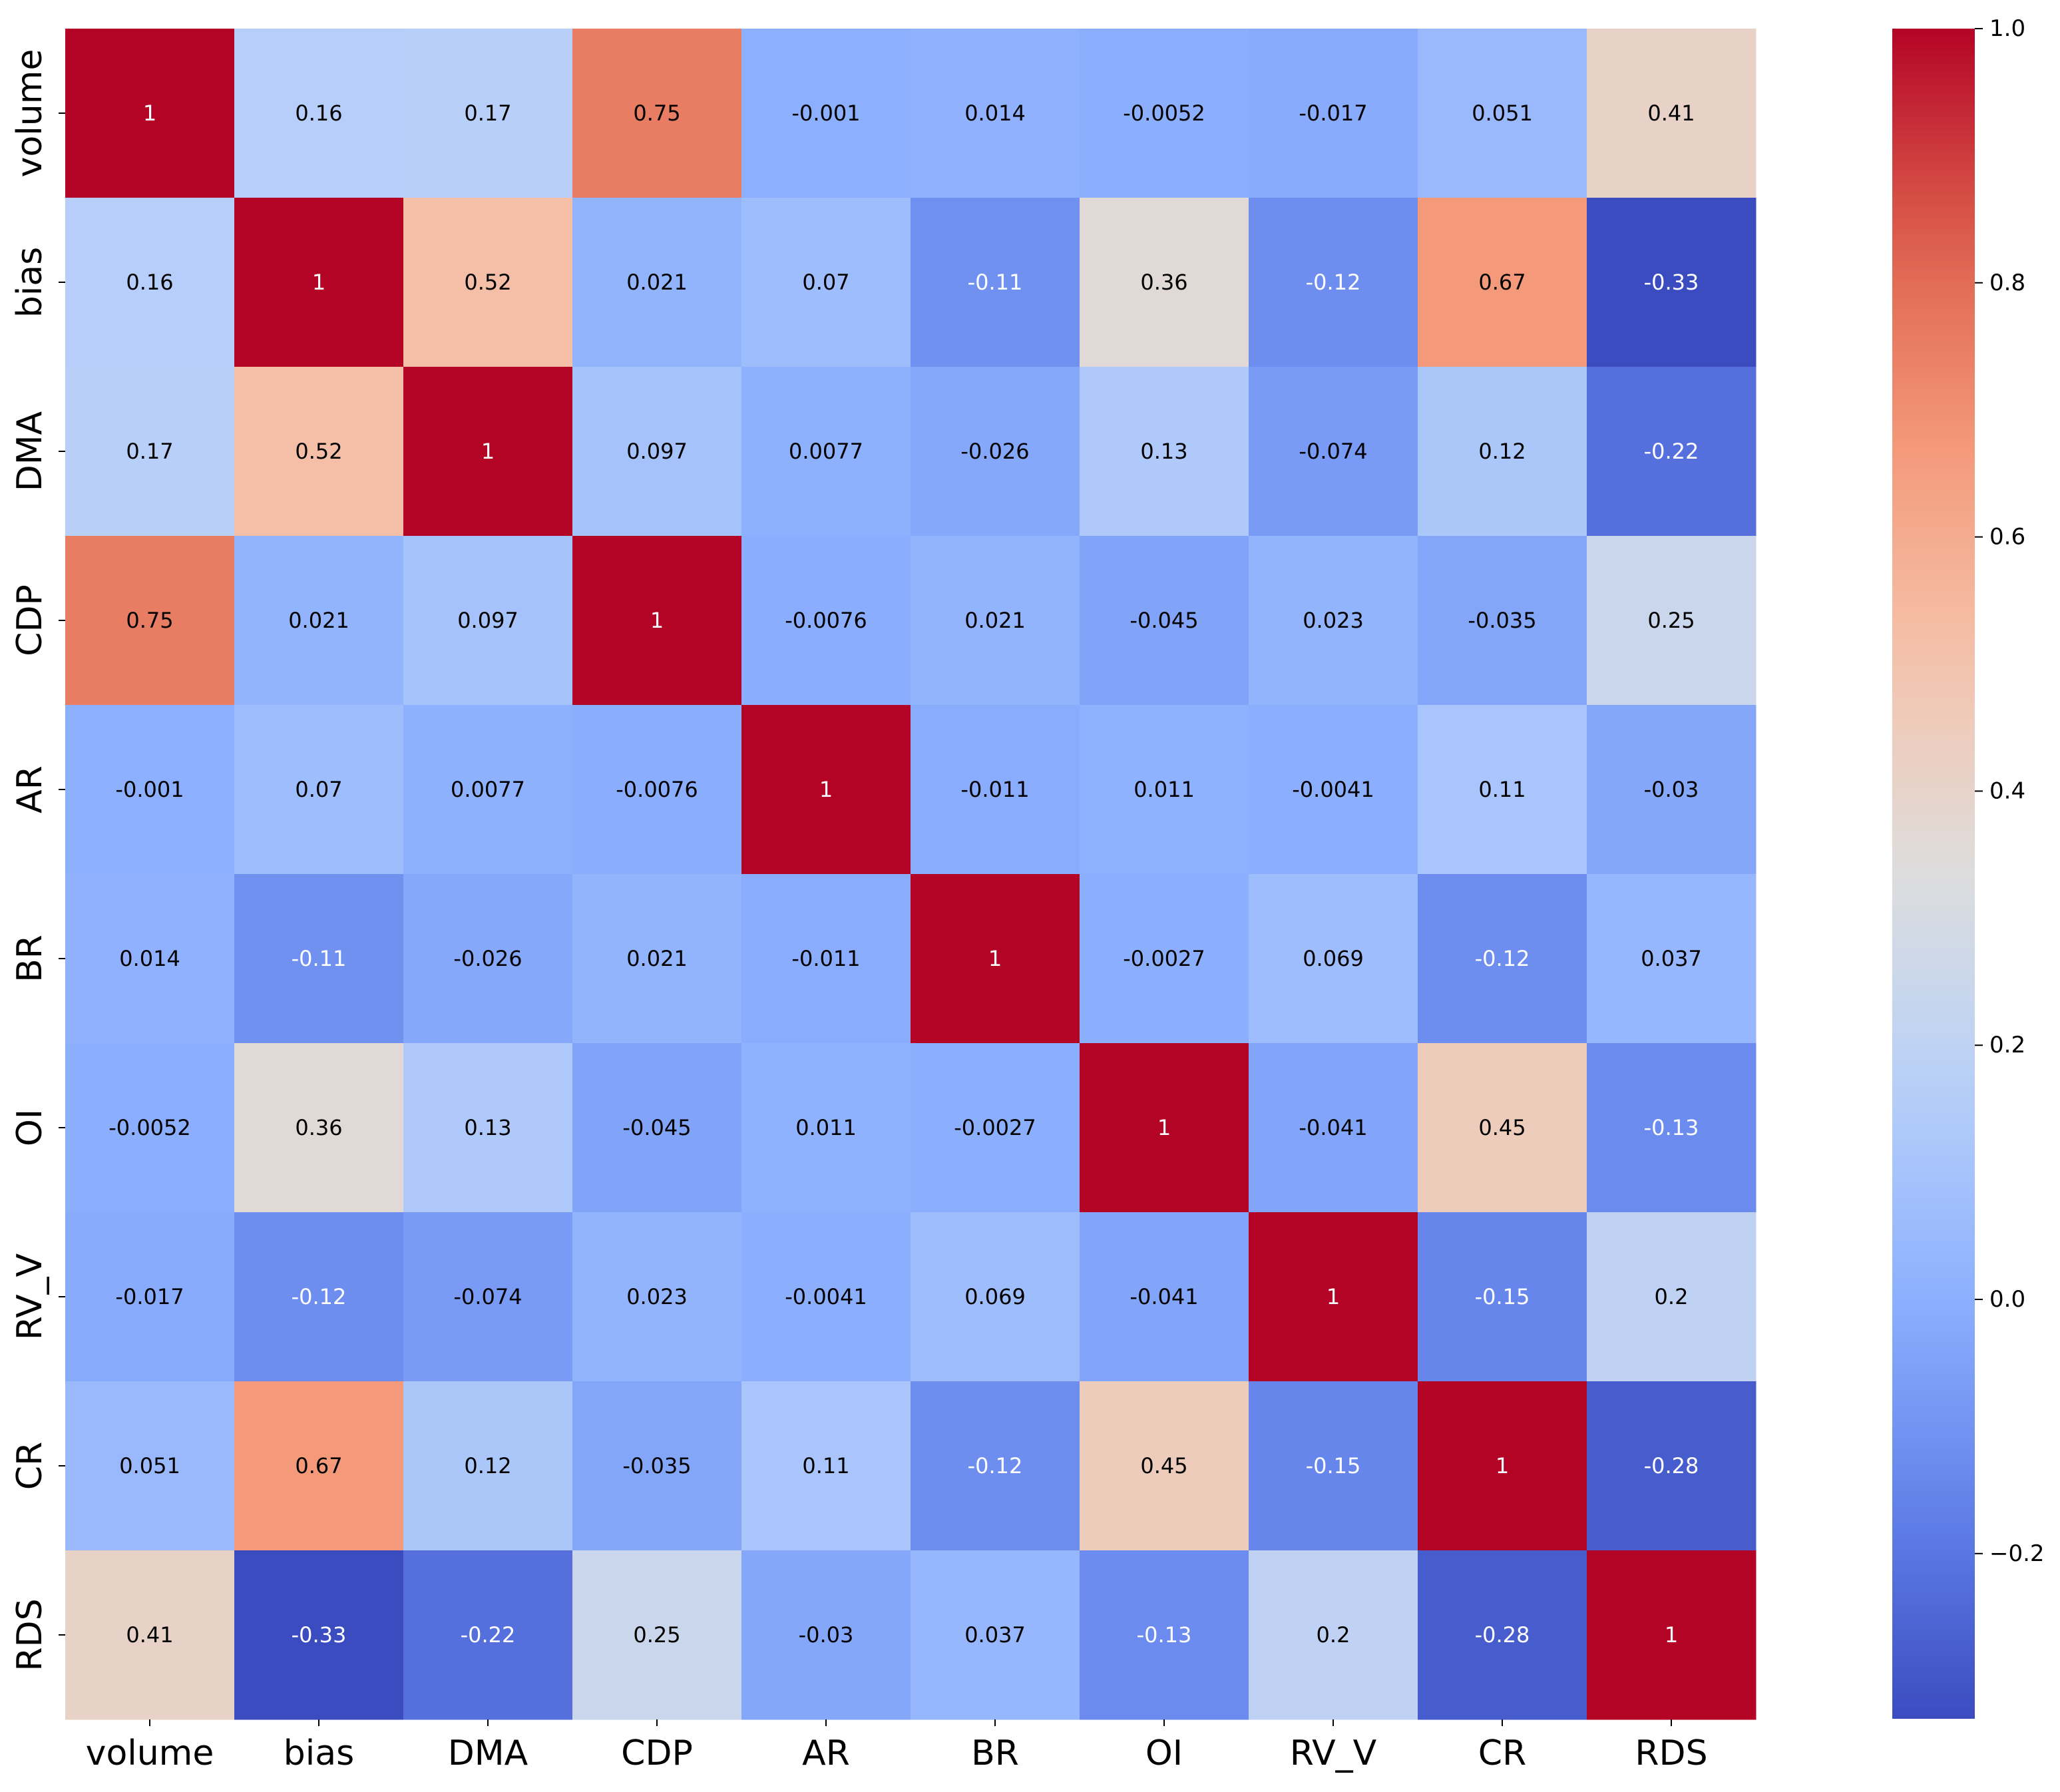  Describe the element at coordinates (319, 1753) in the screenshot. I see `x-tick-label-bias: bias` at that location.